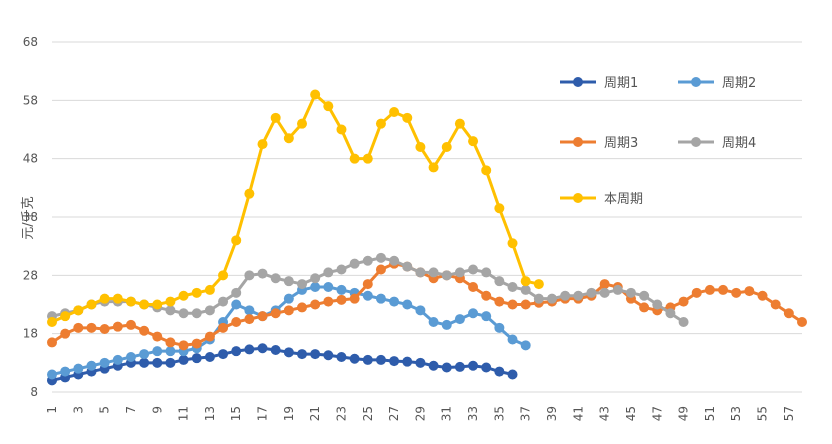 This screenshot has height=444, width=832. Describe the element at coordinates (631, 413) in the screenshot. I see `x-tick-label: 45` at that location.